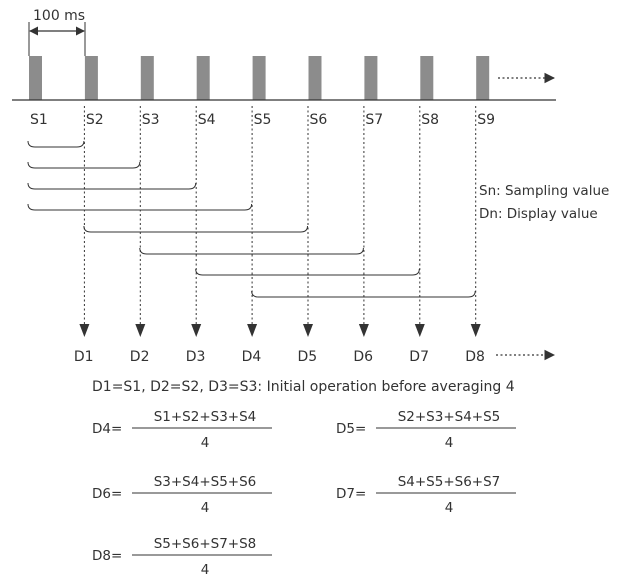 The image size is (624, 580). Describe the element at coordinates (182, 557) in the screenshot. I see `formula-d8: D8= S5+S6+S7+S8 4` at that location.